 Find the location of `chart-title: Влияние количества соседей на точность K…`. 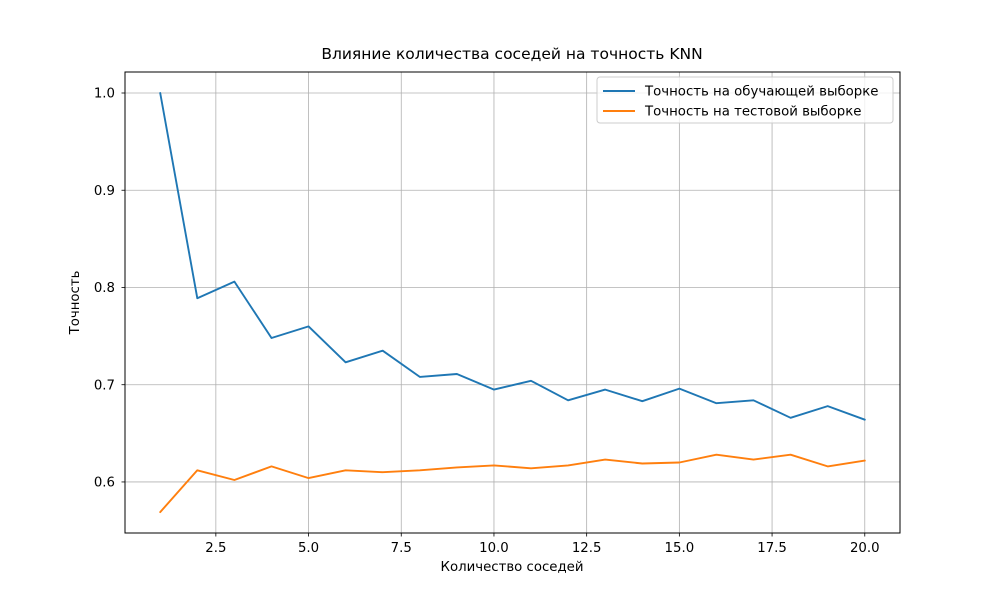

chart-title: Влияние количества соседей на точность K… is located at coordinates (511, 54).